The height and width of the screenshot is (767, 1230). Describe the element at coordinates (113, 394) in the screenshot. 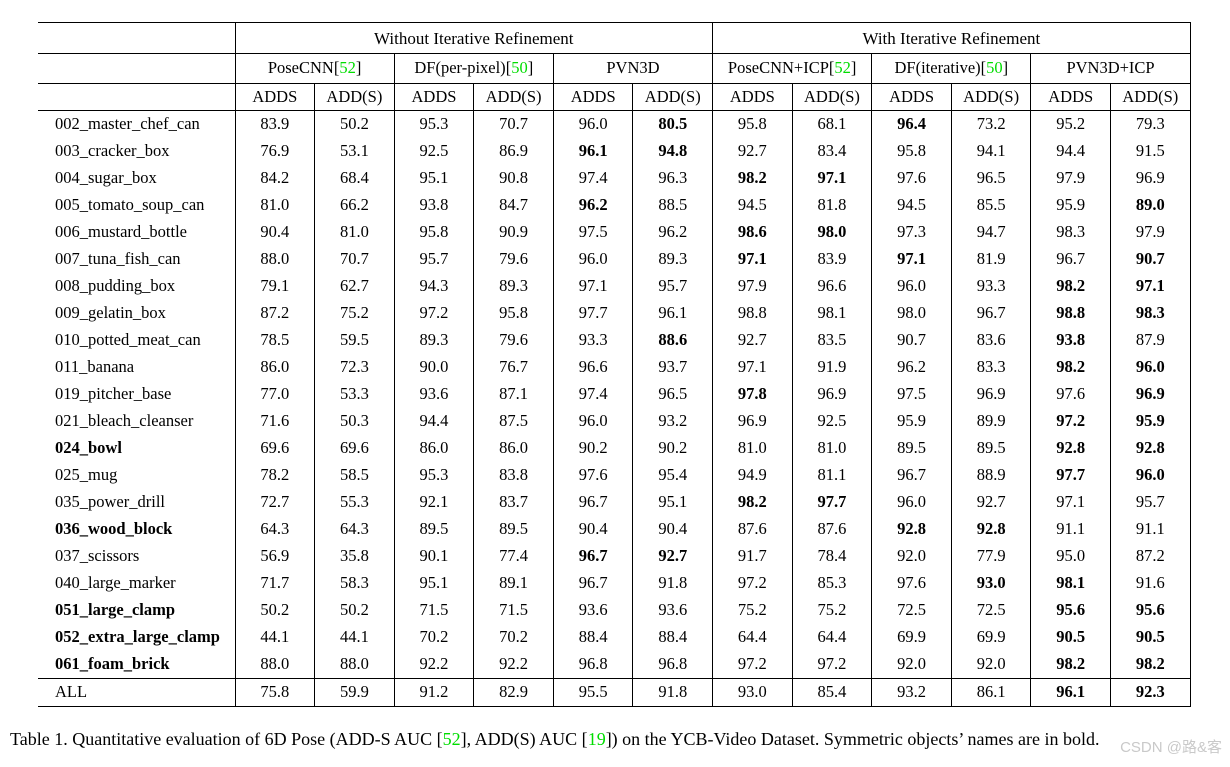

I see `object-name-cell: 019_pitcher_base` at that location.